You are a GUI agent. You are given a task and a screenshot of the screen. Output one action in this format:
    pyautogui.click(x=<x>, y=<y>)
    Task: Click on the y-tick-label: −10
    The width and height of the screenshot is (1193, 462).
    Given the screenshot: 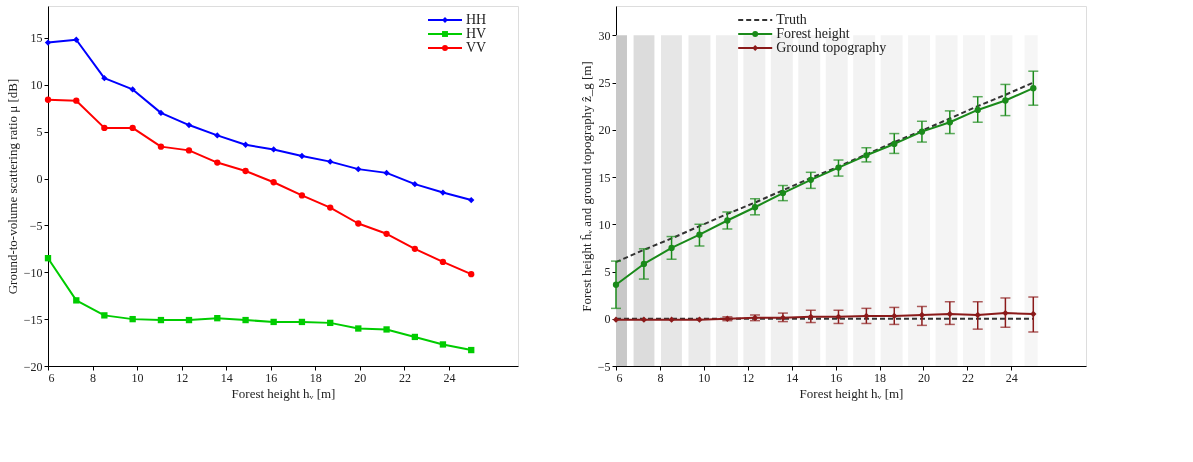 What is the action you would take?
    pyautogui.click(x=33, y=272)
    